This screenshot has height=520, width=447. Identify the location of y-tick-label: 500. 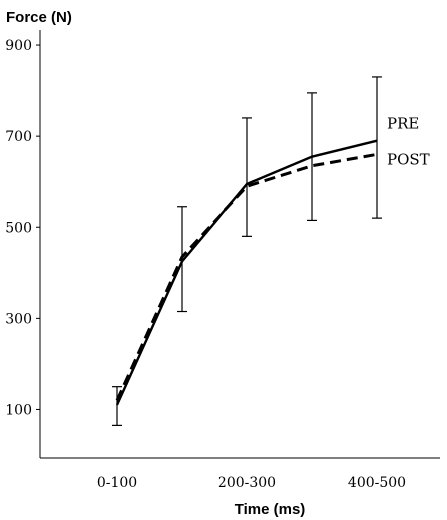
(18, 228).